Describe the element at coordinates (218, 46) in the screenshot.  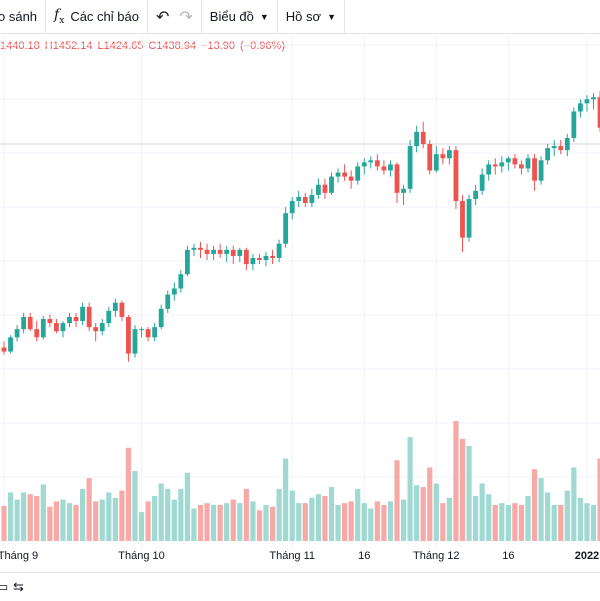
I see `ohlc-change: −13.90` at that location.